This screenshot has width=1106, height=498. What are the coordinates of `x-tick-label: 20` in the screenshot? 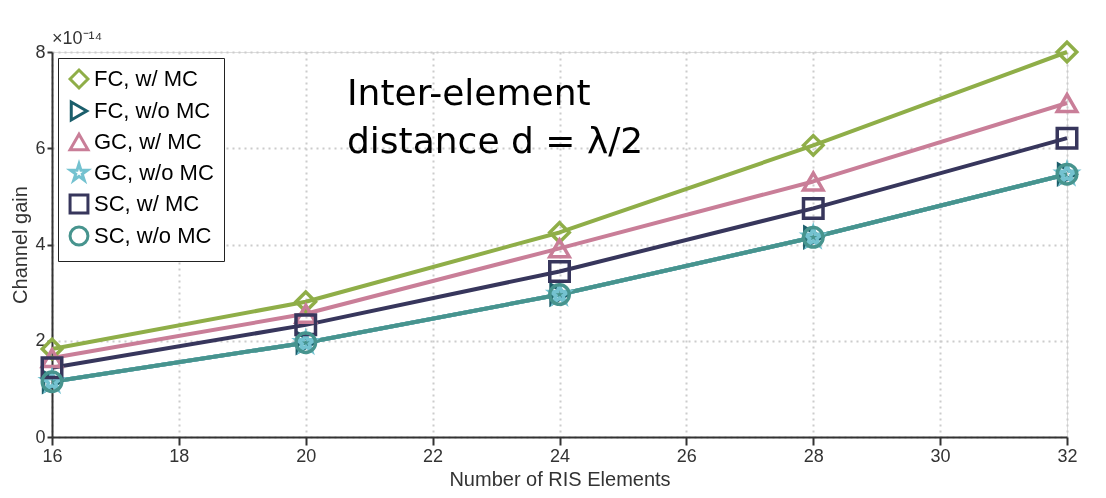 It's located at (306, 455).